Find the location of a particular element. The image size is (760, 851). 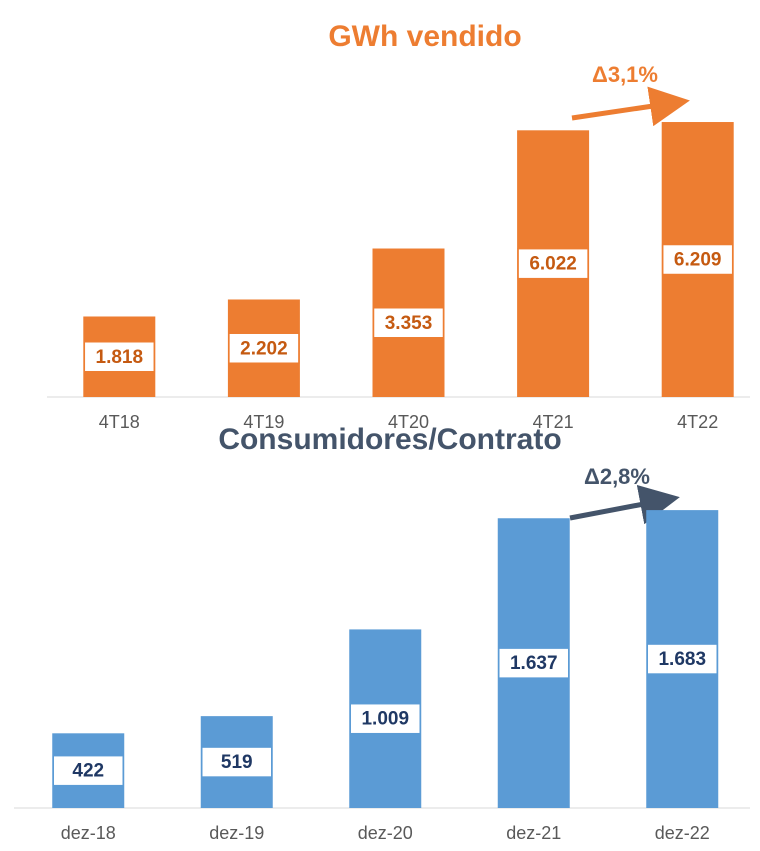

value-label: 2.202 is located at coordinates (264, 348).